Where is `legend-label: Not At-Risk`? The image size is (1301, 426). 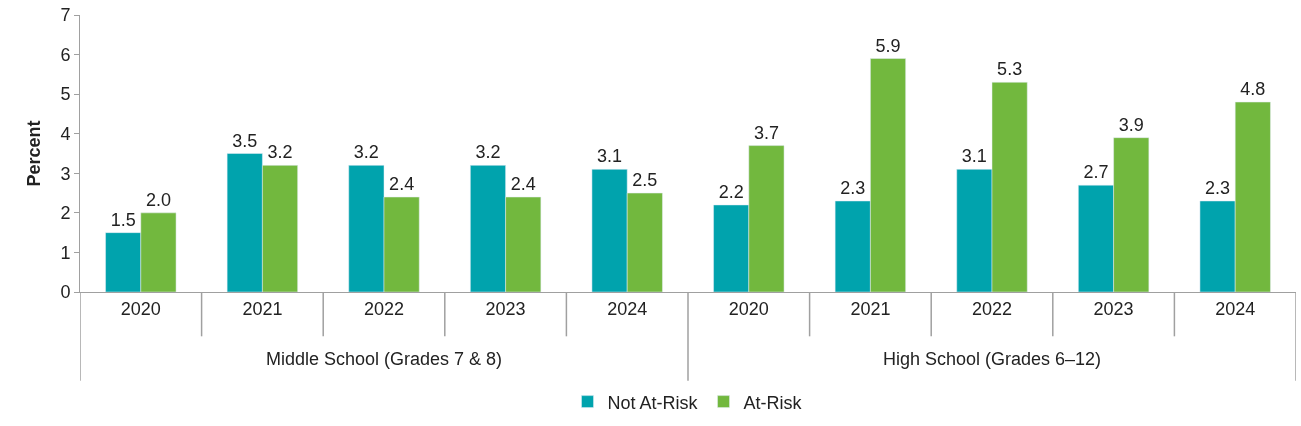 legend-label: Not At-Risk is located at coordinates (653, 402).